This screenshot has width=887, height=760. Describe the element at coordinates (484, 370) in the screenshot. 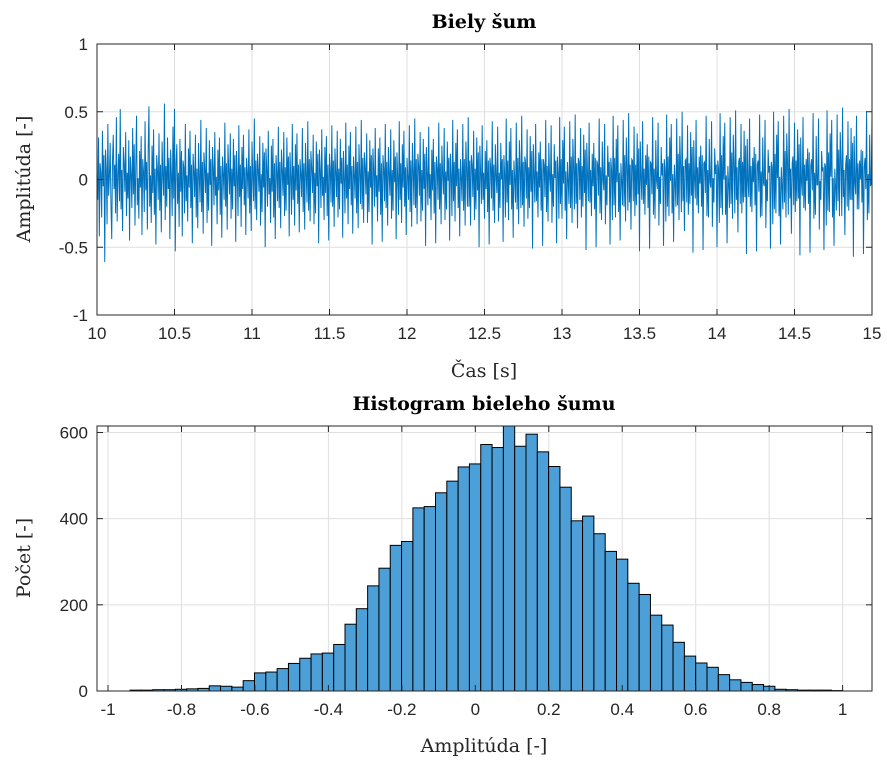

I see `x-axis-label: Čas [s]` at that location.